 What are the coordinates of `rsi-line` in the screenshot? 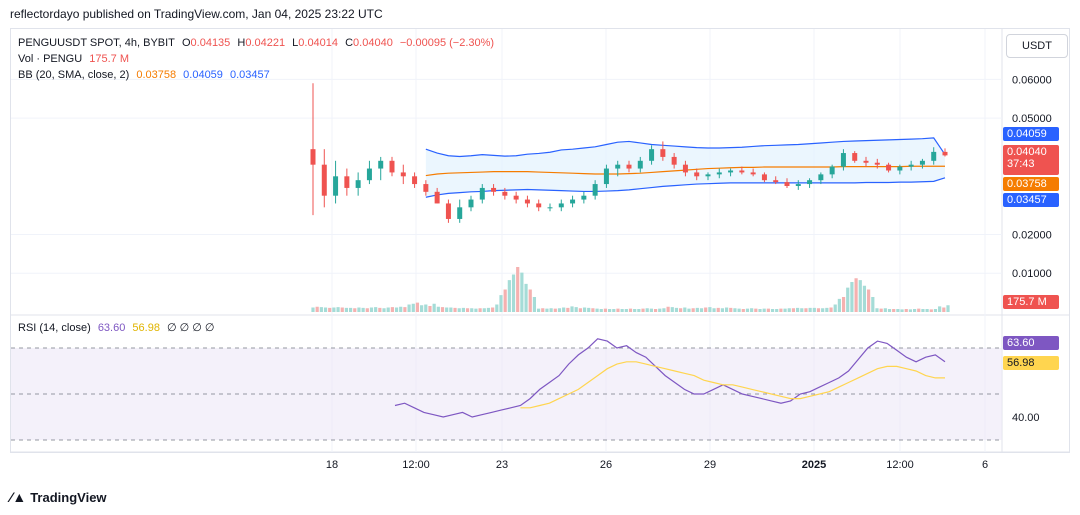 It's located at (670, 378).